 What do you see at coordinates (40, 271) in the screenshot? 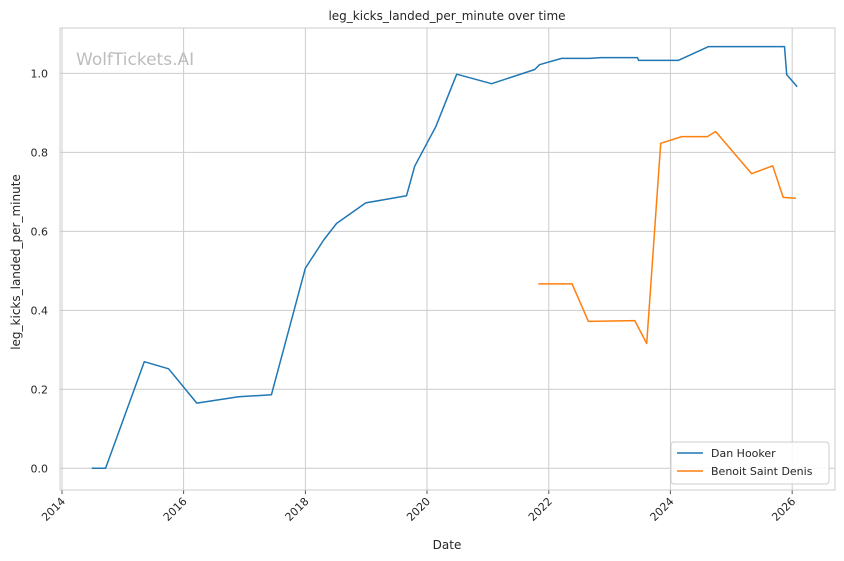
I see `y-tick-labels: 0.0 0.2 0.4 0.6 0.8 1.0` at bounding box center [40, 271].